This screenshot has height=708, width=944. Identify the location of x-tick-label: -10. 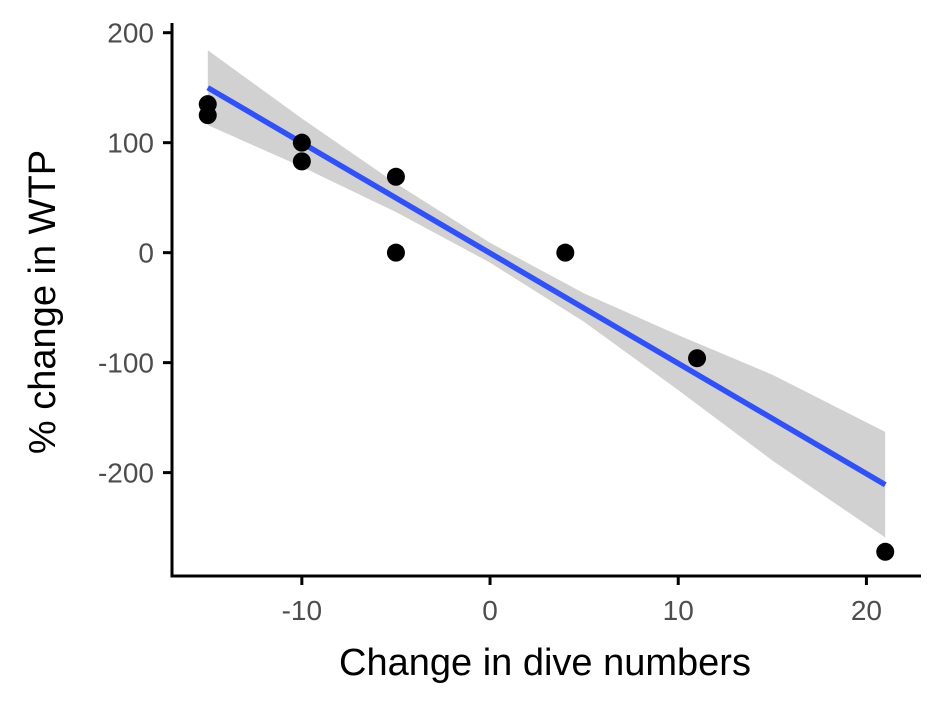
(302, 610).